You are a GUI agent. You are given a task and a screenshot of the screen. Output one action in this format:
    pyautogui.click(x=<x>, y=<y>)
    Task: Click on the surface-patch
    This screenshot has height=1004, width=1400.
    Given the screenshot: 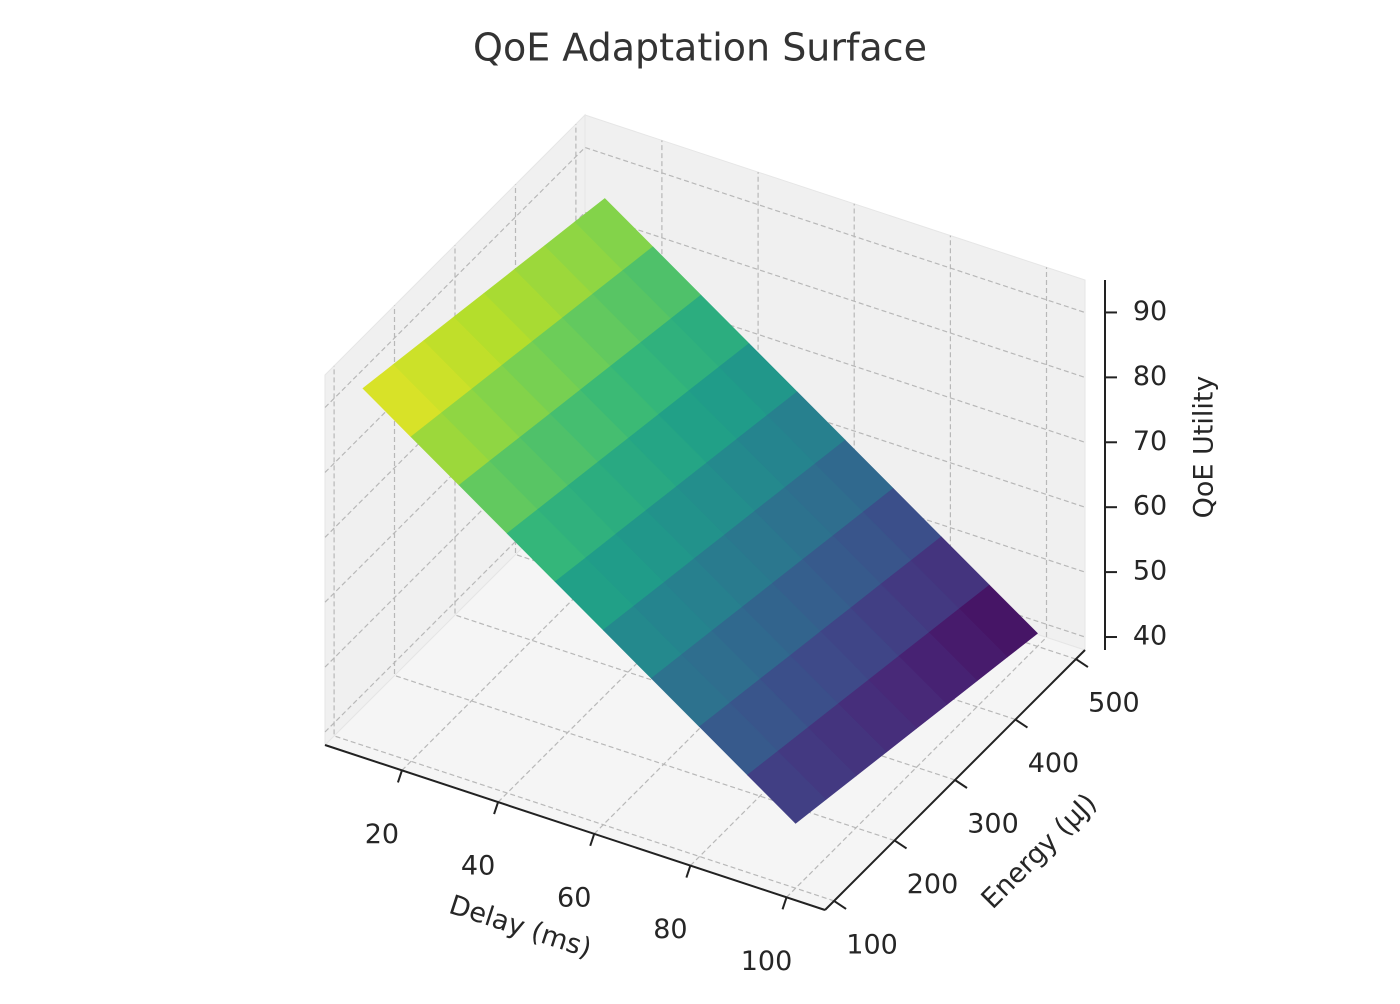 What is the action you would take?
    pyautogui.click(x=787, y=787)
    